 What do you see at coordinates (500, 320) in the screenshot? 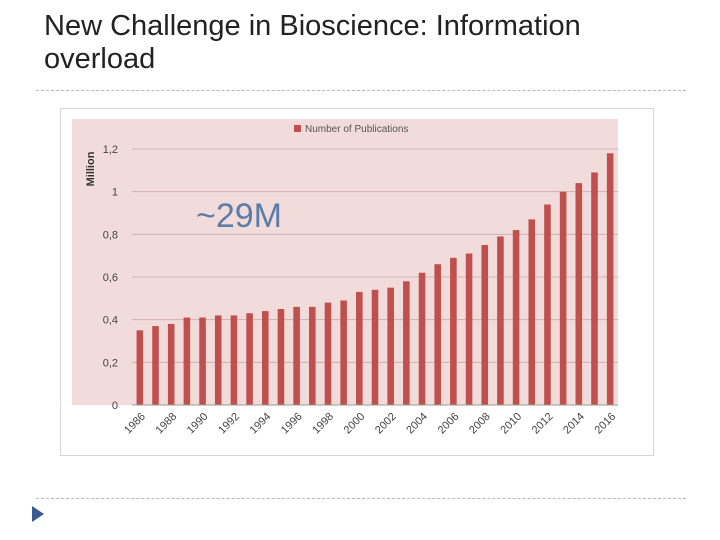
I see `bar-2009` at bounding box center [500, 320].